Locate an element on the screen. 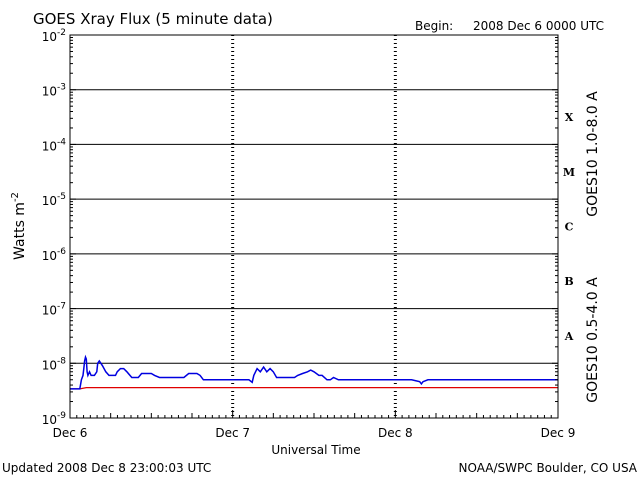 The image size is (640, 480). flare-class-label: A is located at coordinates (569, 336).